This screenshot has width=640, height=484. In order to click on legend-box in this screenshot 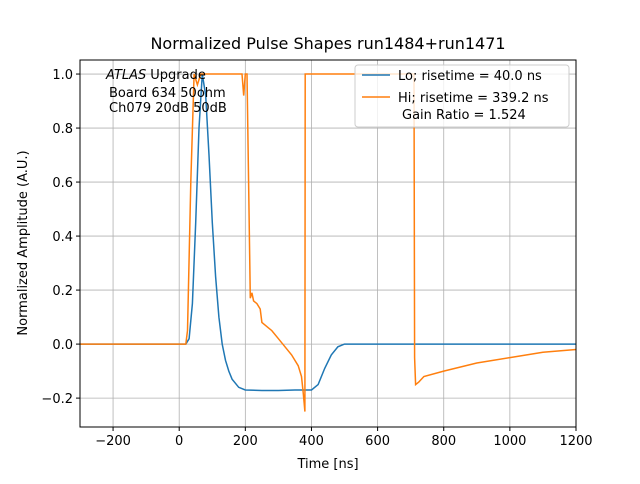, I will do `click(462, 96)`.